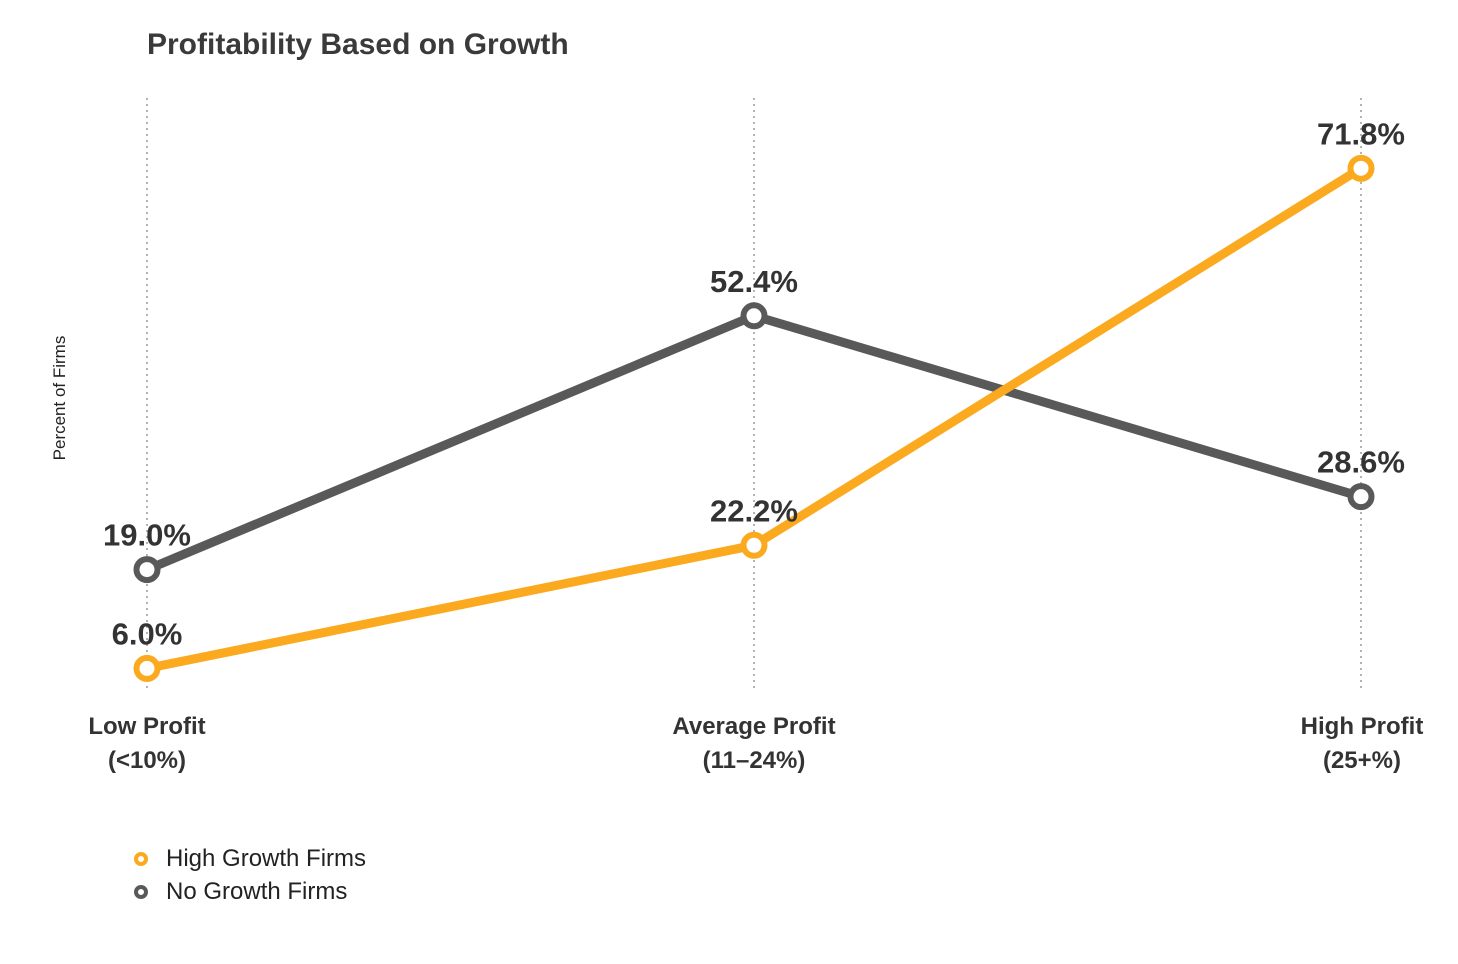  Describe the element at coordinates (1362, 726) in the screenshot. I see `x-tick-label-line1: High Profit` at that location.